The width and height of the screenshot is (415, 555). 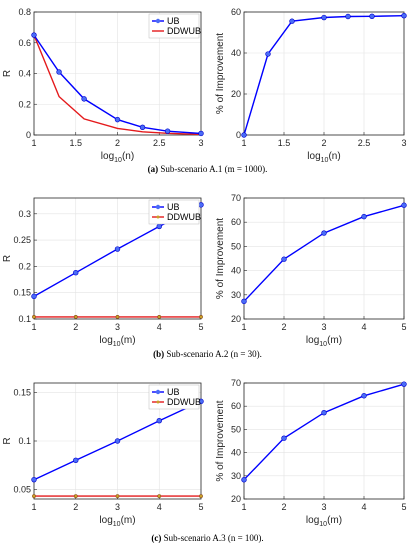 What do you see at coordinates (311, 85) in the screenshot?
I see `chart-a-right: 1 1.5 2 2.5 3 0 20 40 60 log10(n) % of Improvement` at bounding box center [311, 85].